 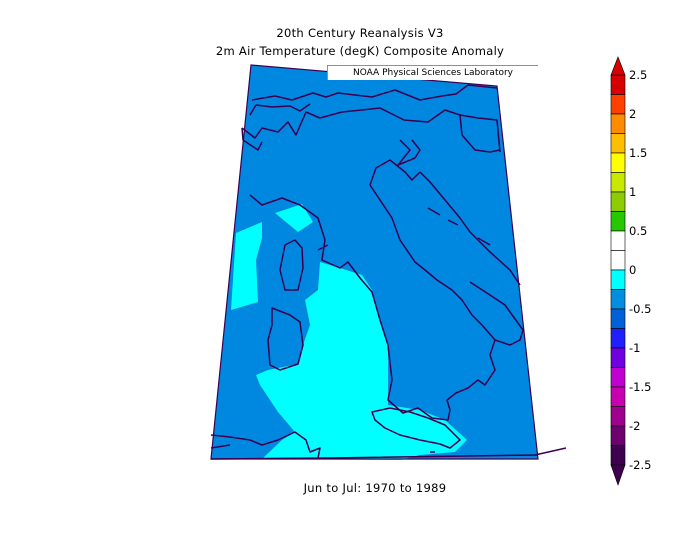 I want to click on colorbar-tick-label: -2.5, so click(x=640, y=465).